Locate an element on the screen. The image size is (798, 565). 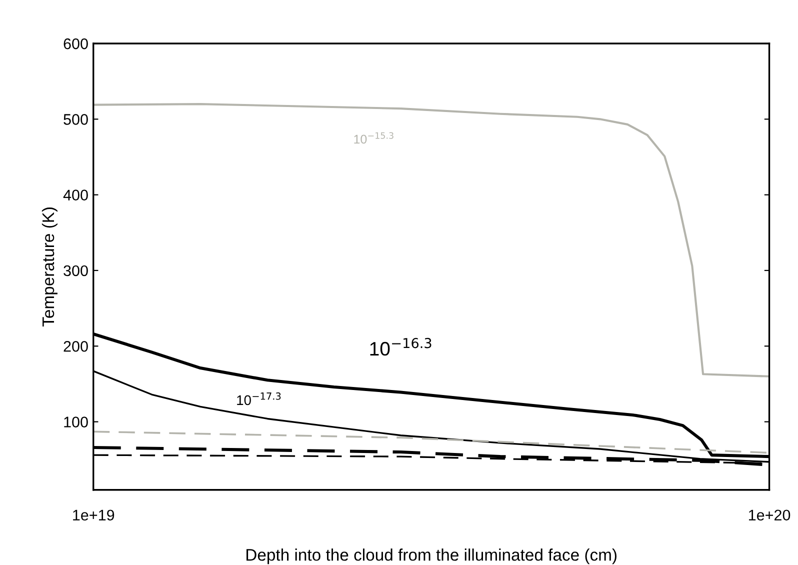
series-label: 10$^{−17.3}$ is located at coordinates (259, 399).